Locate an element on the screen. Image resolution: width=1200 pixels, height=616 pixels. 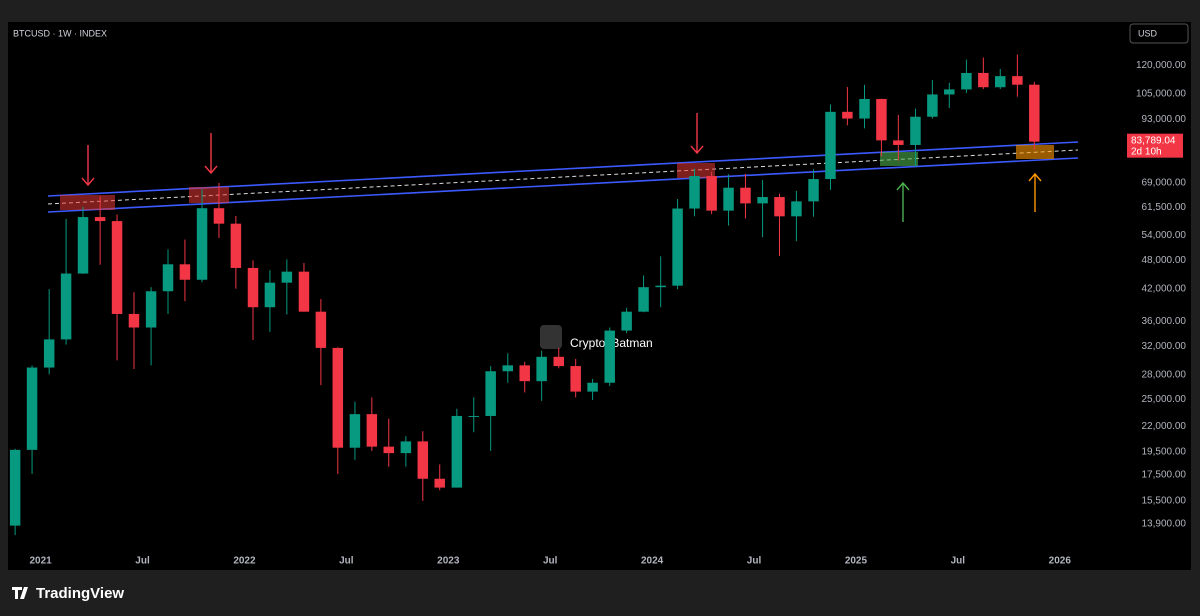
brand: TradingView is located at coordinates (80, 593).